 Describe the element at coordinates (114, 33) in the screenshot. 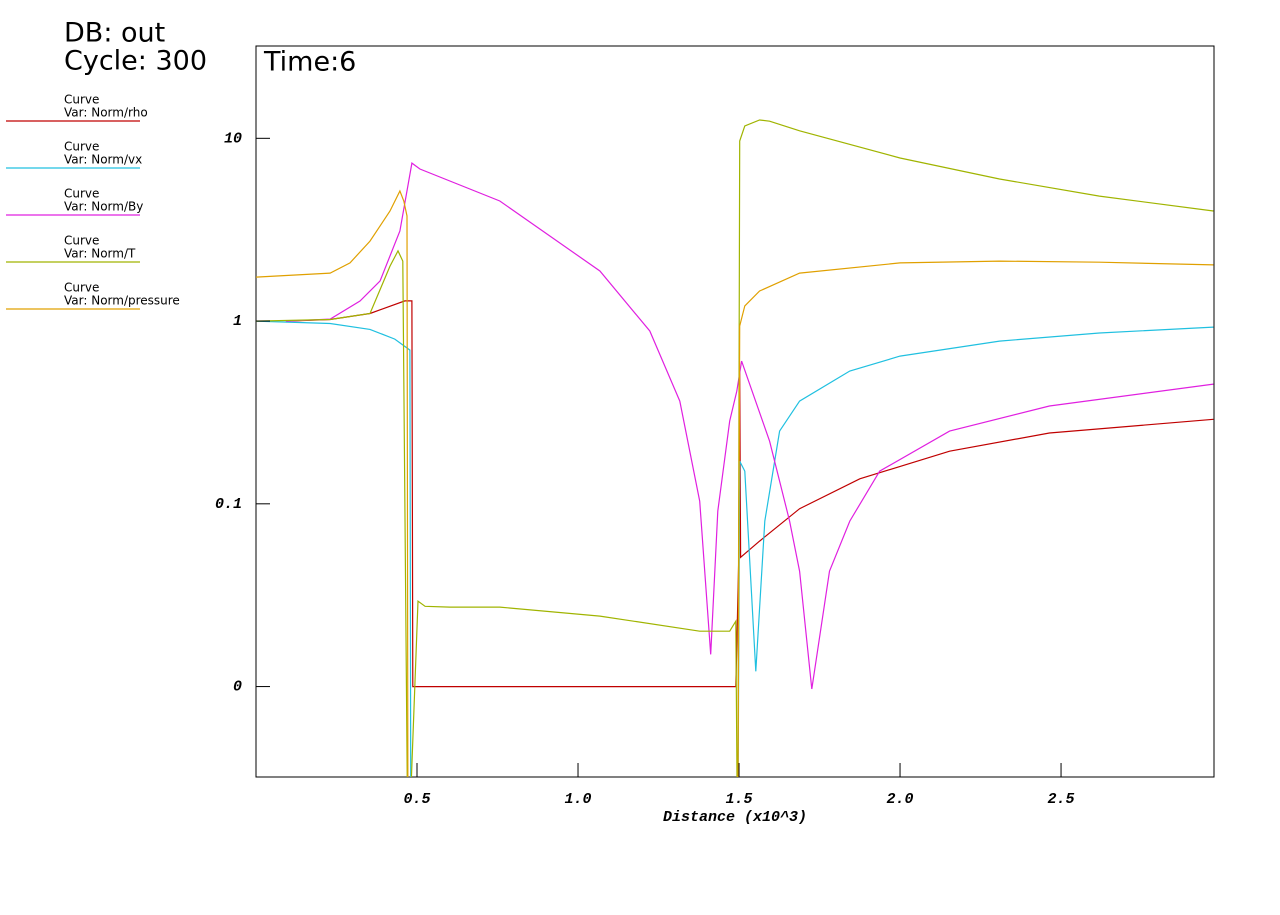

I see `db-label: DB: out` at that location.